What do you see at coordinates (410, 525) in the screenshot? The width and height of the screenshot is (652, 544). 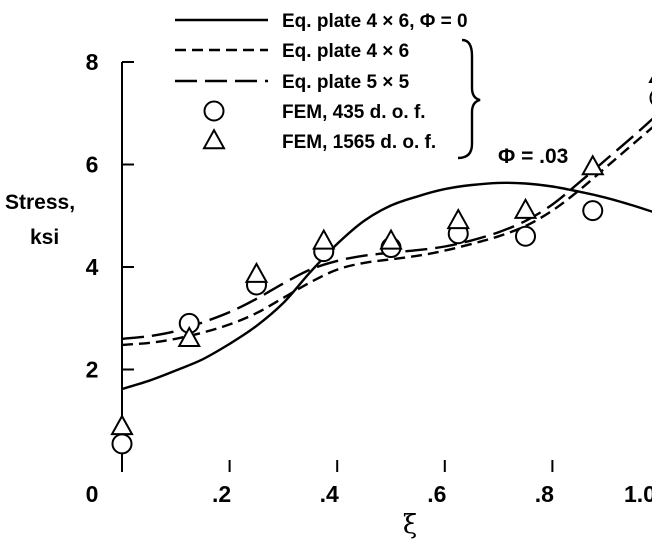 I see `x-axis-label: ξ` at bounding box center [410, 525].